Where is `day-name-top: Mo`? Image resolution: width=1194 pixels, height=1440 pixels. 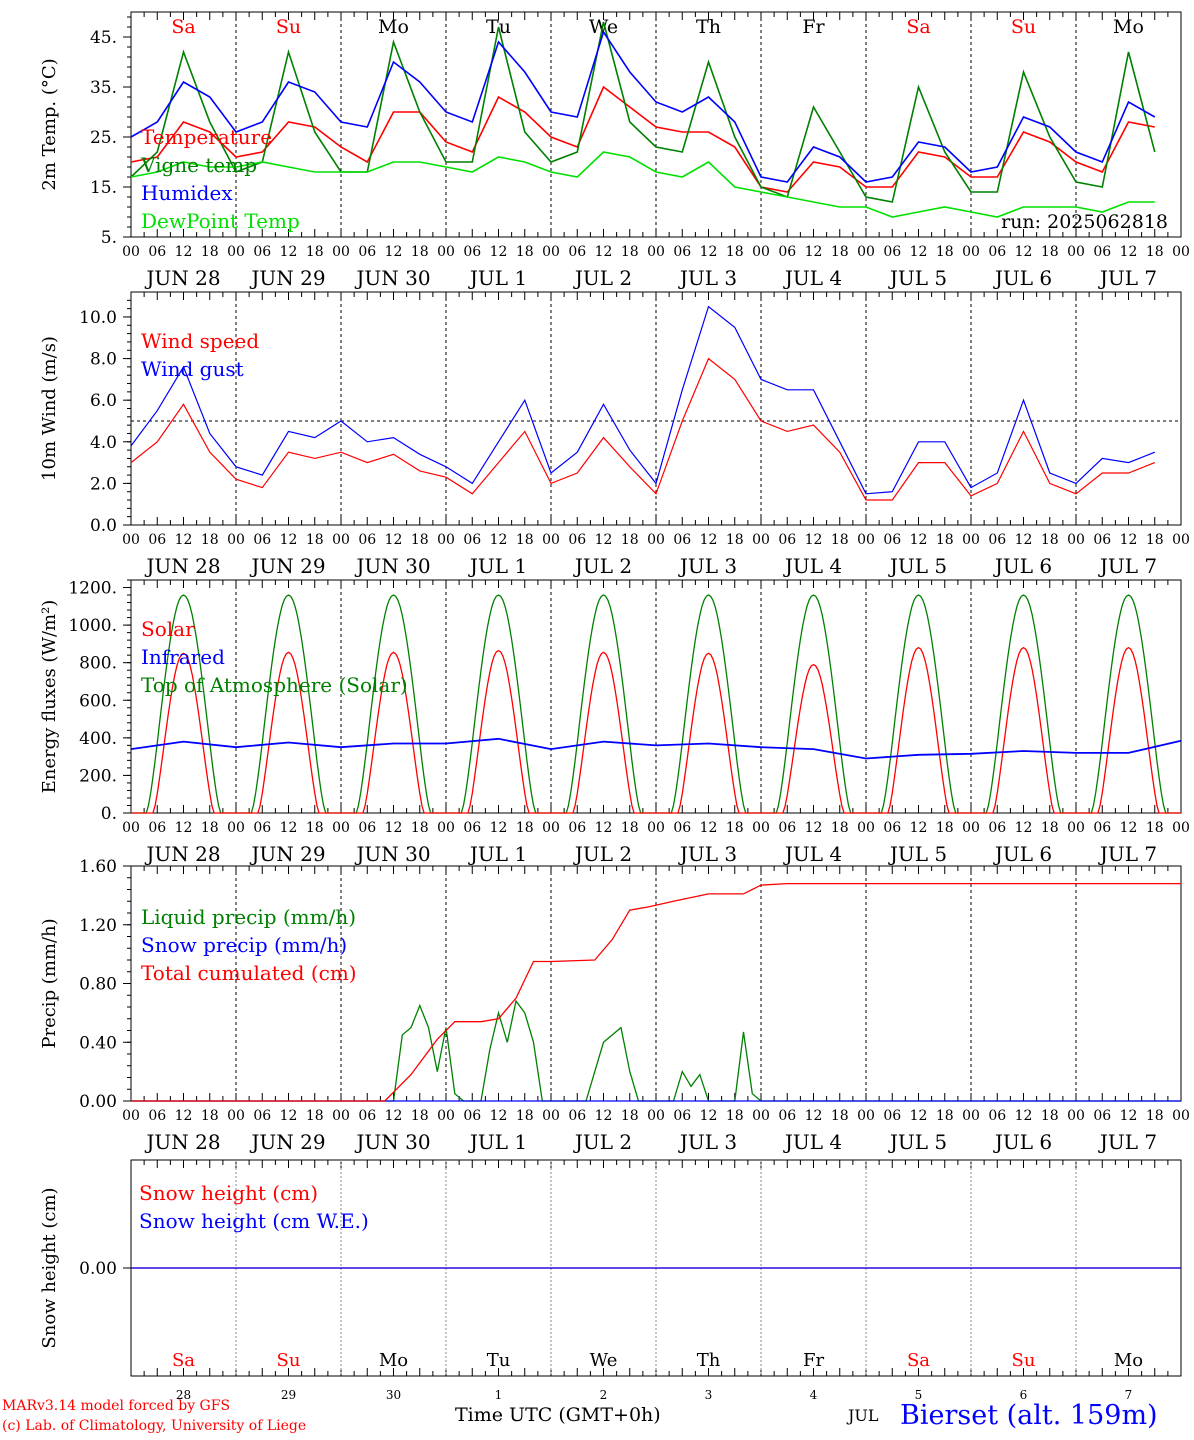
day-name-top: Mo is located at coordinates (1128, 27).